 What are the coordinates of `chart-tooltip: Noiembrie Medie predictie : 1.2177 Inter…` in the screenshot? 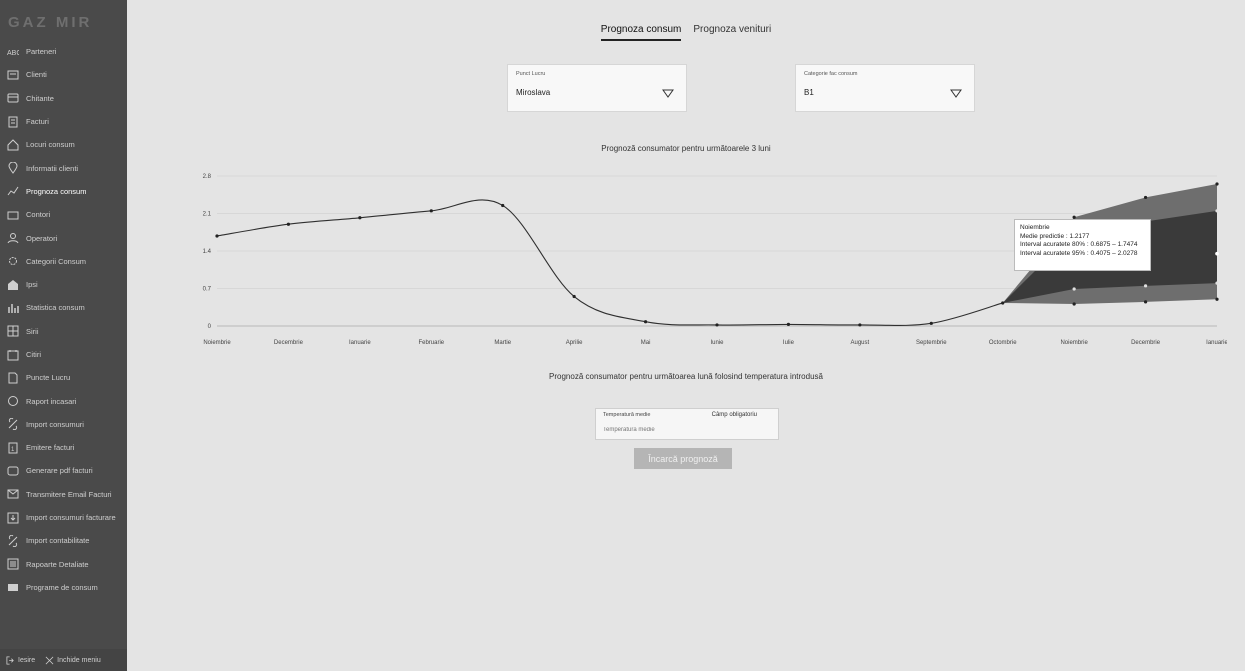 It's located at (1082, 245).